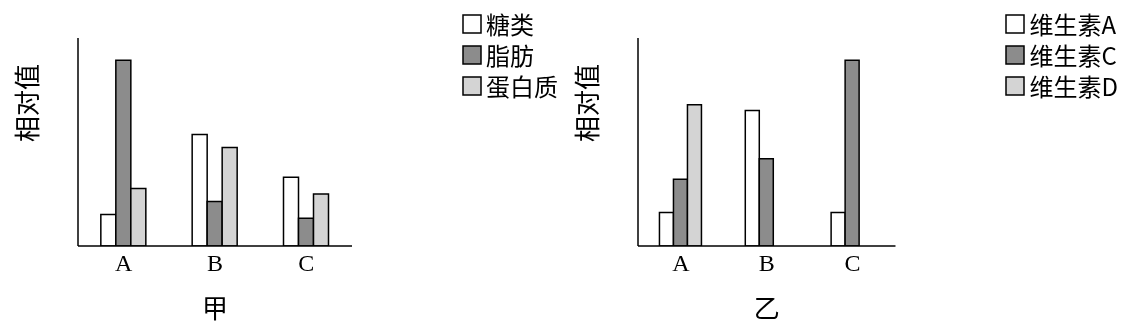  Describe the element at coordinates (215, 306) in the screenshot. I see `x-axis-title: 甲` at that location.